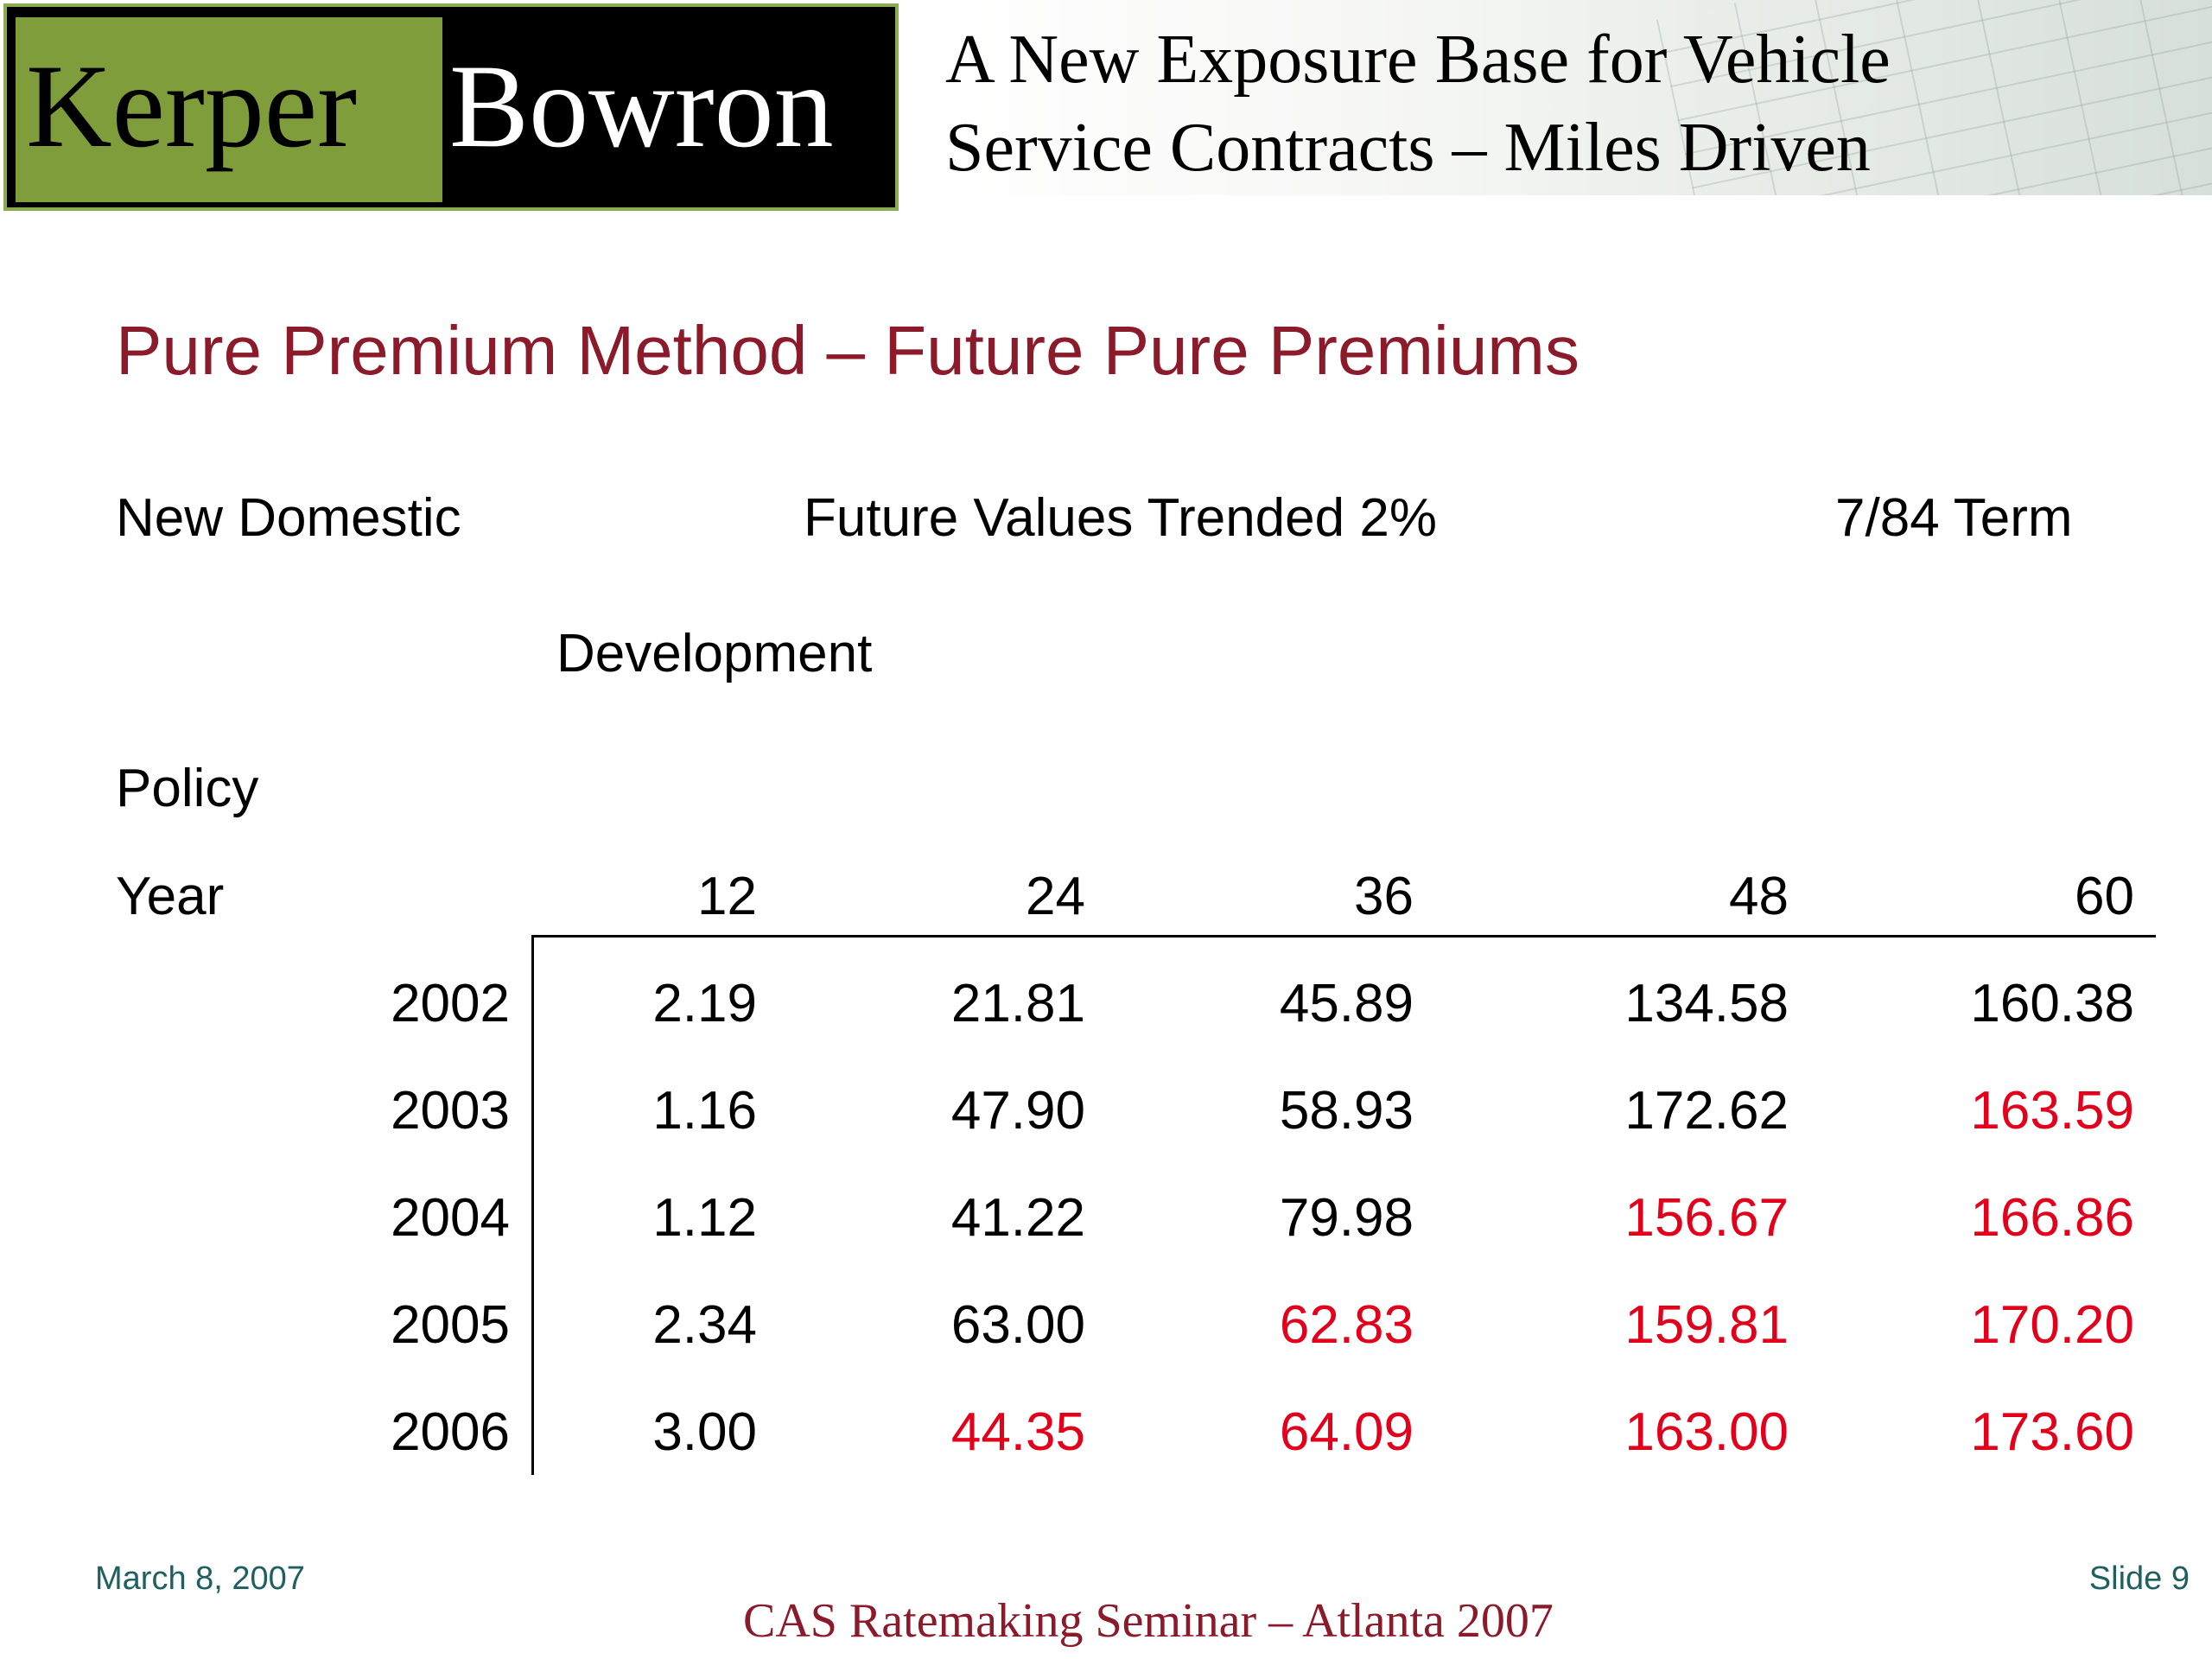 Image resolution: width=2212 pixels, height=1659 pixels. What do you see at coordinates (2139, 1578) in the screenshot?
I see `slide-number: Slide 9` at bounding box center [2139, 1578].